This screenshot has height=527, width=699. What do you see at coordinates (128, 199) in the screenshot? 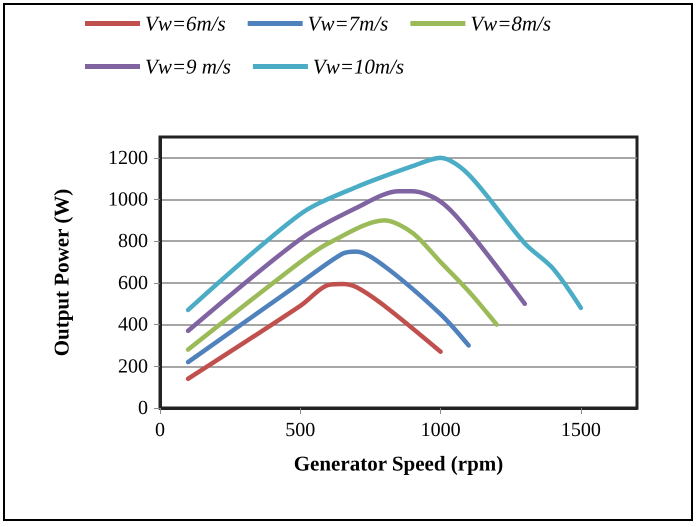
I see `y-tick-label: 1000` at bounding box center [128, 199].